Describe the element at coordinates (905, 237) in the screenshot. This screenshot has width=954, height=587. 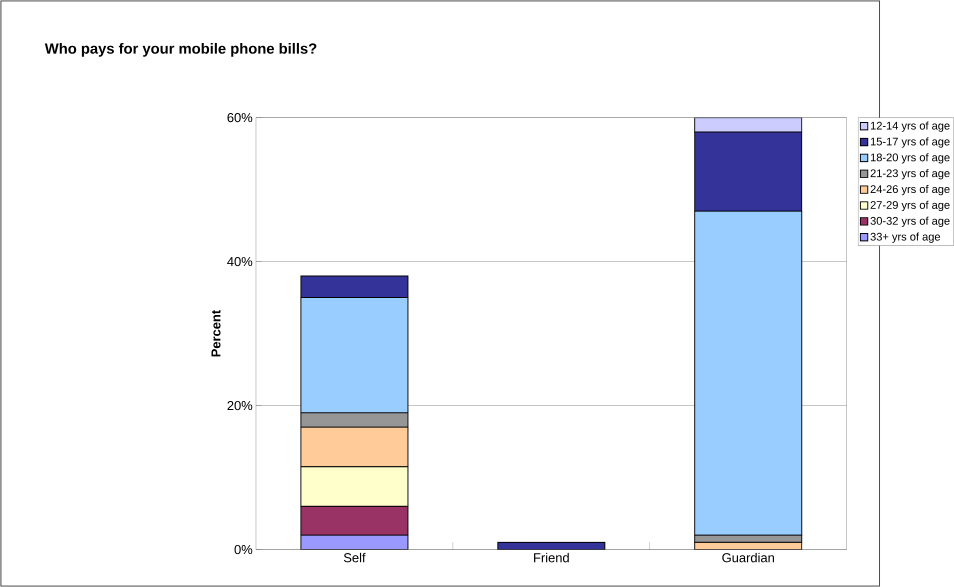
I see `legend-label: 33+ yrs of age` at that location.